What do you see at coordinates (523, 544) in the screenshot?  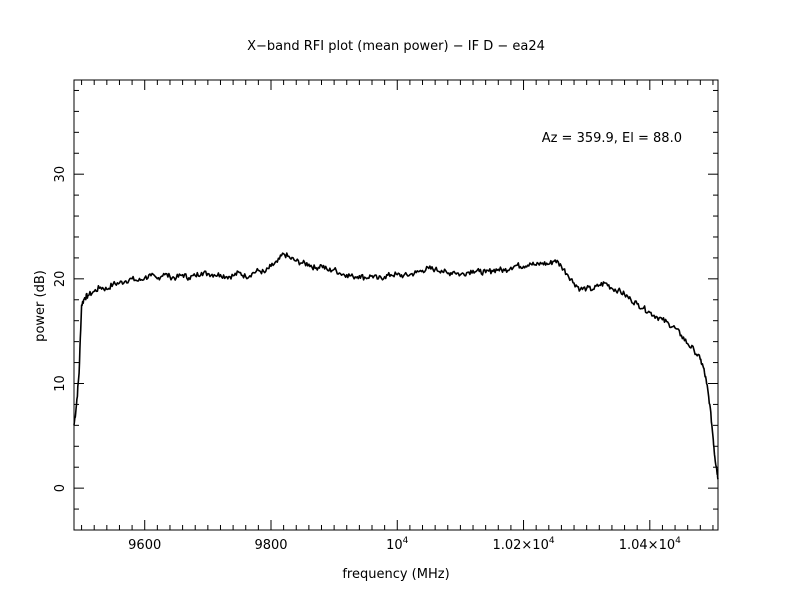 I see `x-tick-label: 1.02×104` at bounding box center [523, 544].